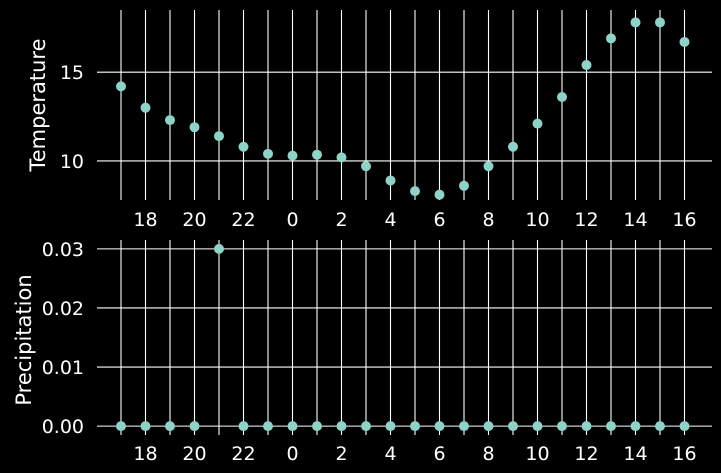 This screenshot has height=473, width=721. Describe the element at coordinates (63, 250) in the screenshot. I see `precipitation-ytick-label: 0.03` at that location.